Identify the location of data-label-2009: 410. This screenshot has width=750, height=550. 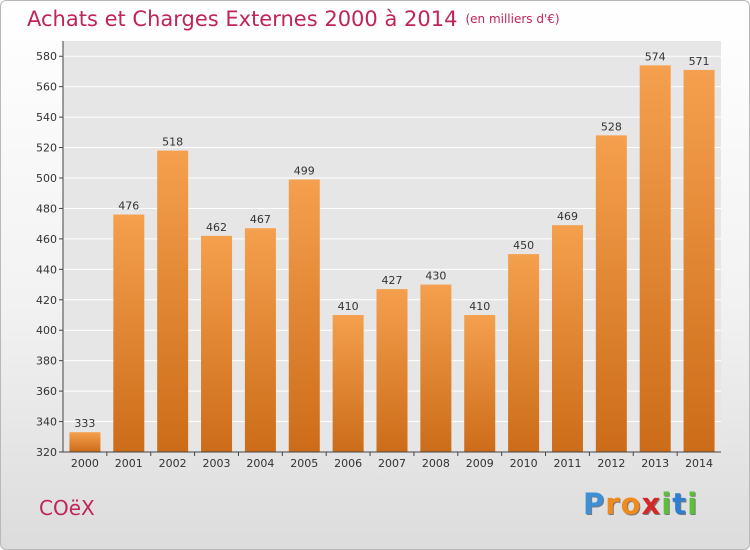
(479, 306).